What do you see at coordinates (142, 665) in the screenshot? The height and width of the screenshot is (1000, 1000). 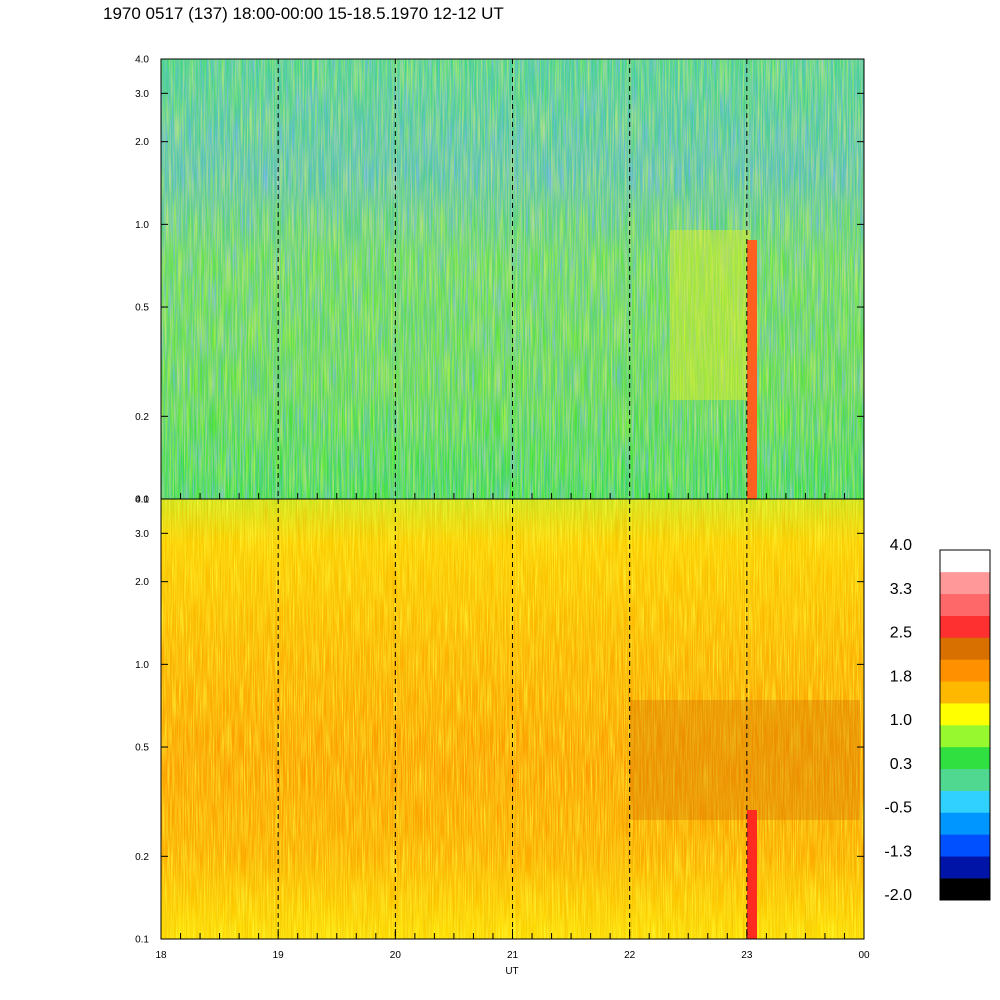 I see `lower-ytick-label-1.0: 1.0` at bounding box center [142, 665].